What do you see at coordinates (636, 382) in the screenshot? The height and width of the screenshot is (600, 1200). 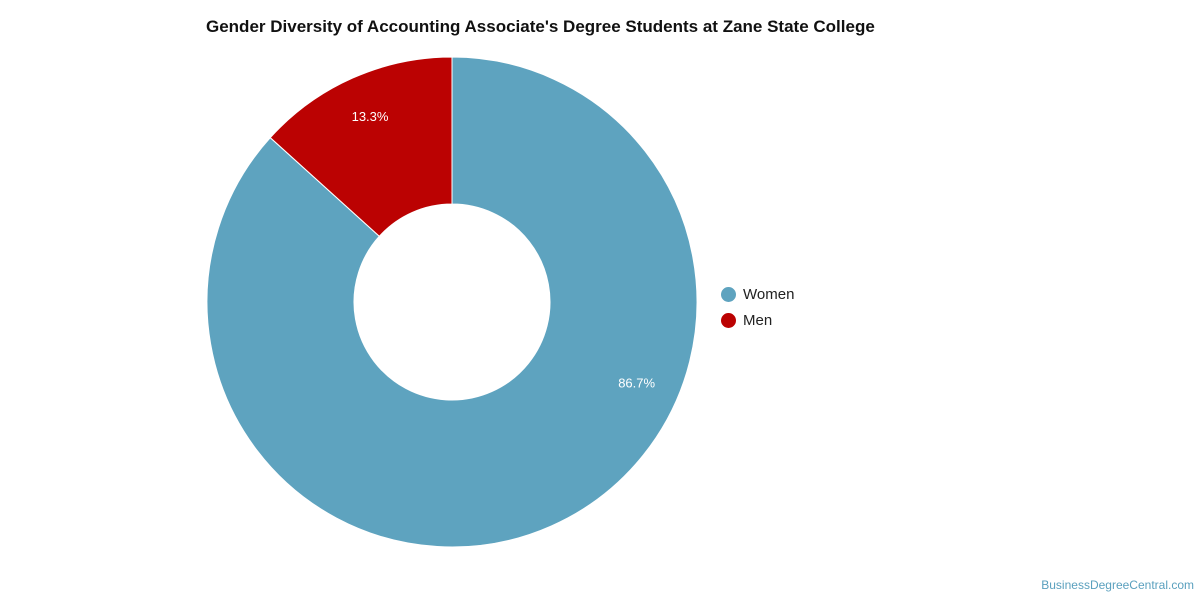 I see `slice-label-women: 86.7%` at bounding box center [636, 382].